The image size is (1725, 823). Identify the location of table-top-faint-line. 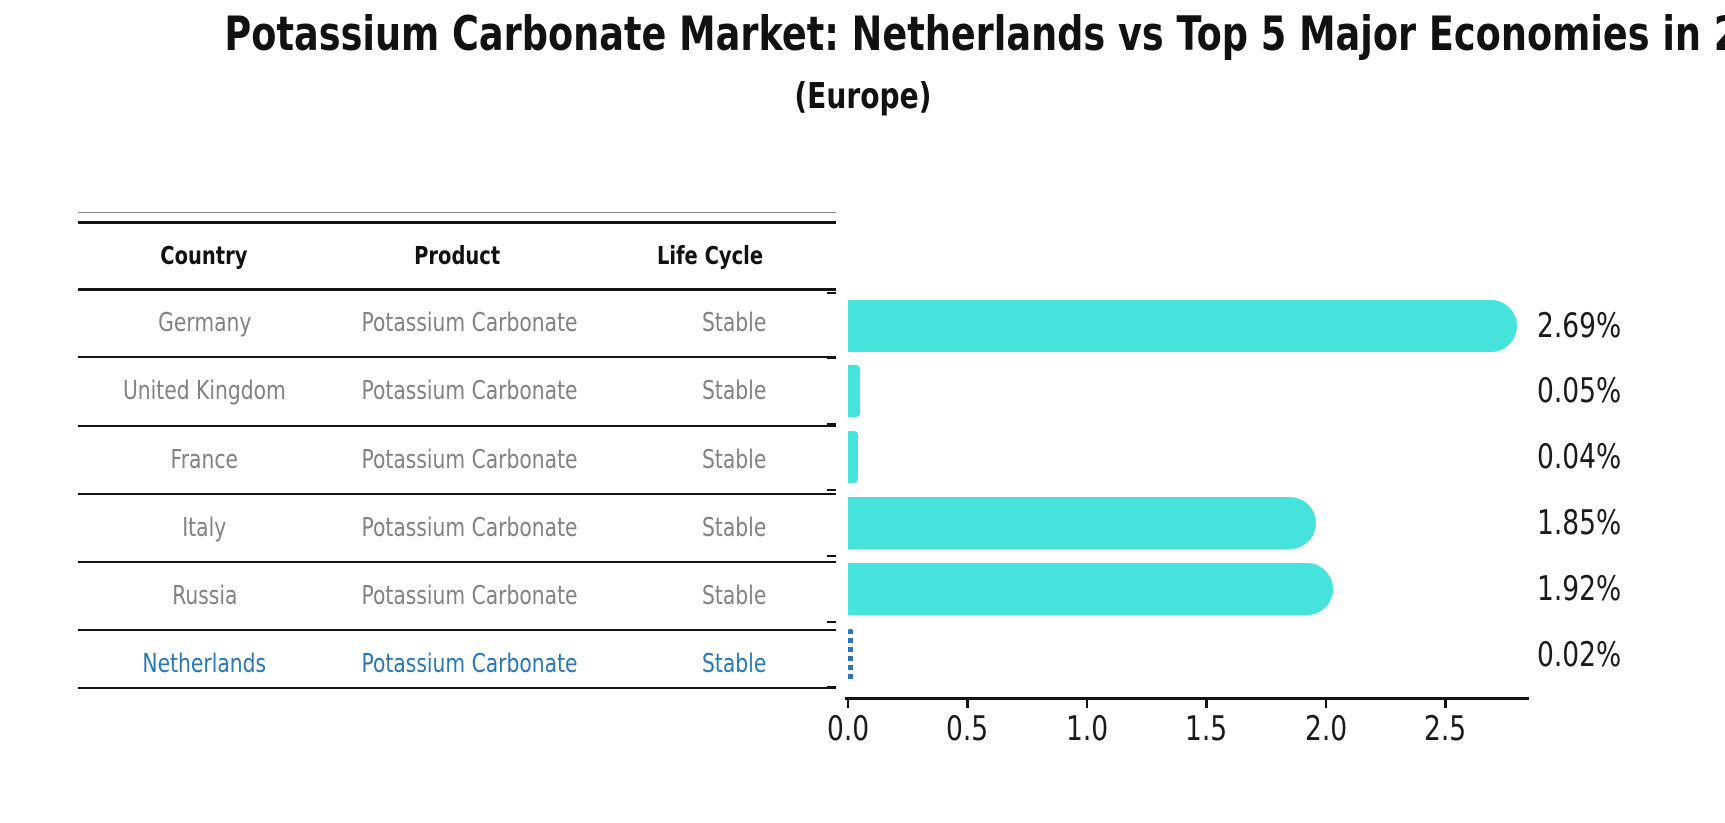
(457, 212).